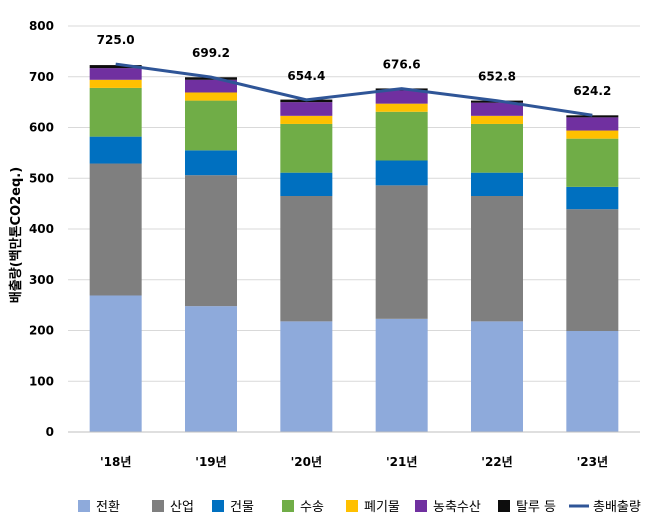  What do you see at coordinates (182, 507) in the screenshot?
I see `legend-label: 산업` at bounding box center [182, 507].